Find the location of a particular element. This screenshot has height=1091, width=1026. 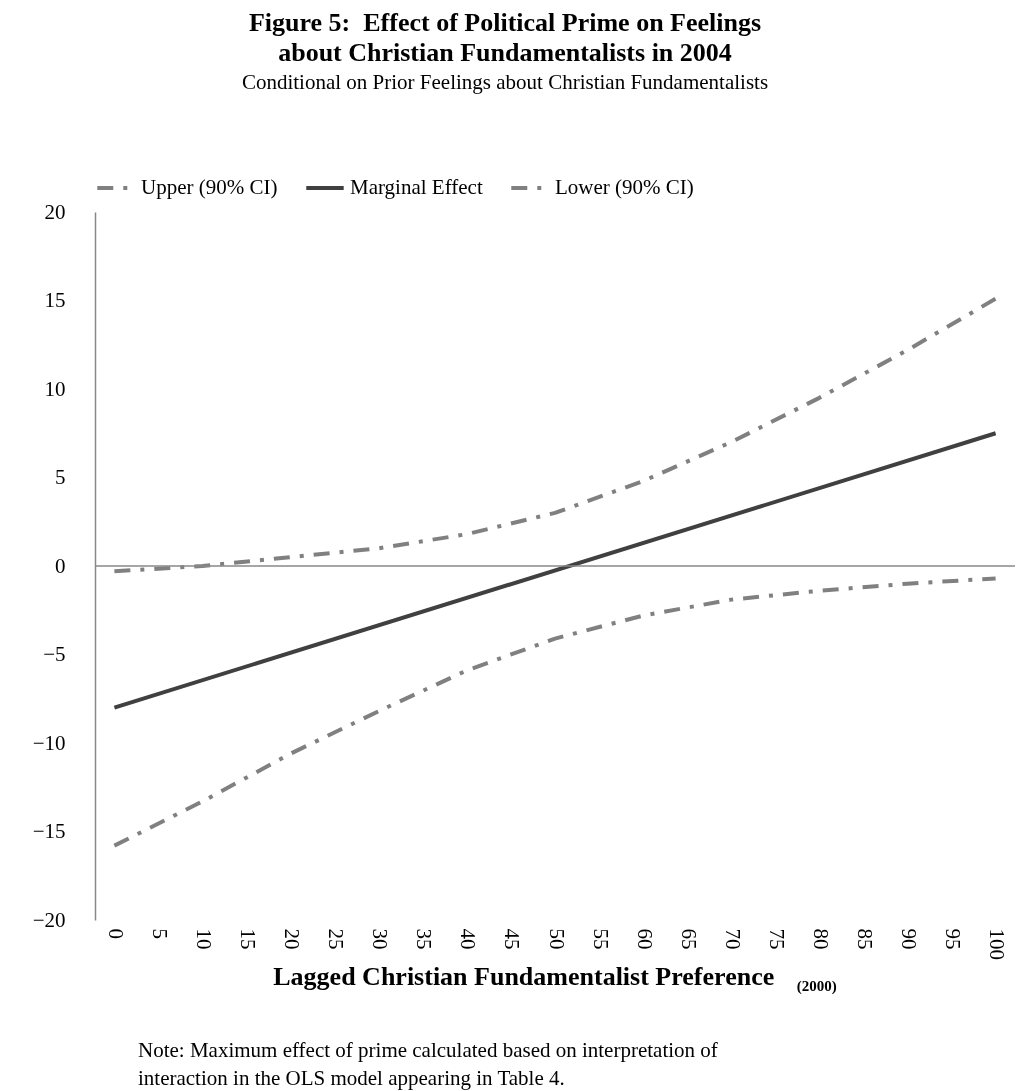

chart-title: Figure 5: Effect of Political Prime on Feelings about Christian Fundamentalists in 2004 is located at coordinates (505, 38).